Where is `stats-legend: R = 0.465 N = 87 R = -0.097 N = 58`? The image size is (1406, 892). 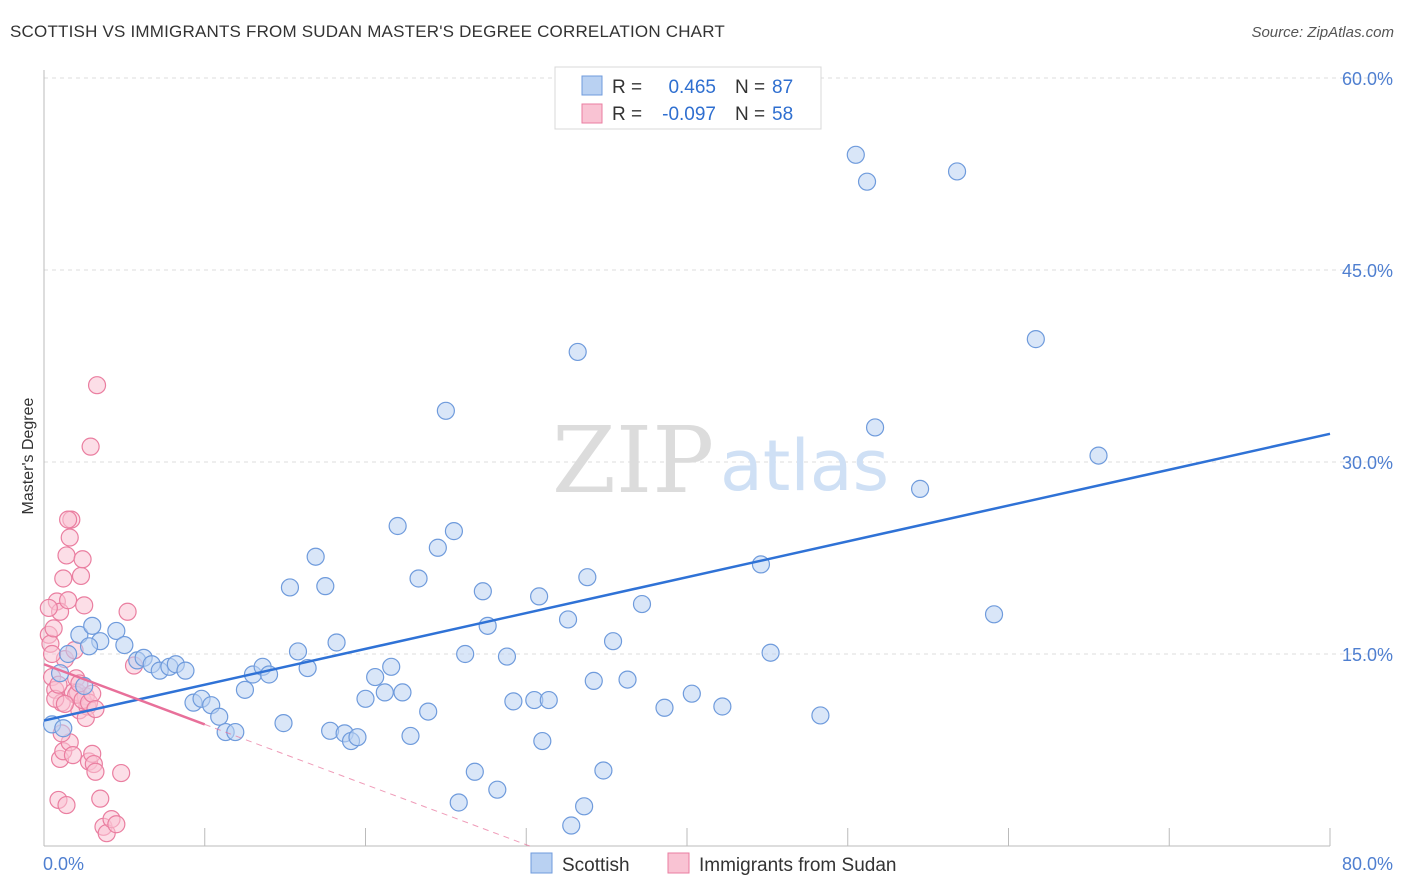
stats-legend: R = 0.465 N = 87 R = -0.097 N = 58 is located at coordinates (688, 98).